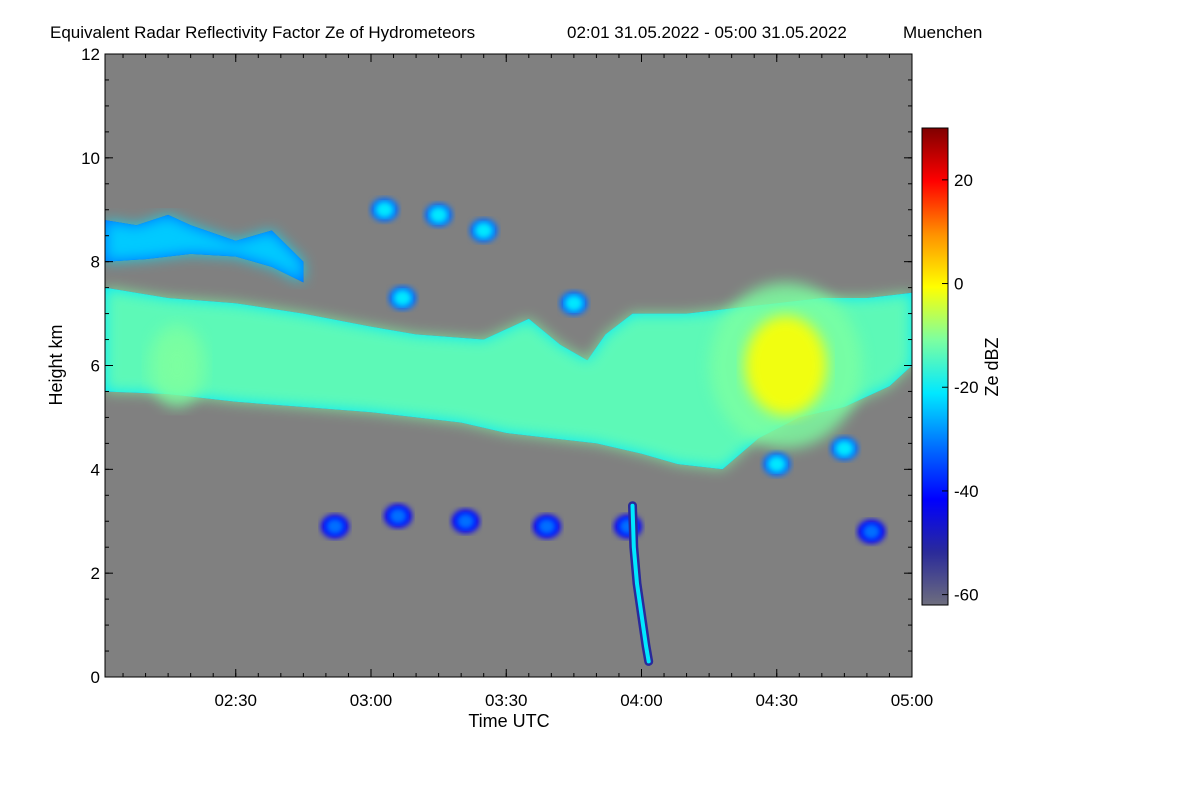 The image size is (1200, 800). What do you see at coordinates (966, 491) in the screenshot?
I see `colorbar-tick-label: -40` at bounding box center [966, 491].